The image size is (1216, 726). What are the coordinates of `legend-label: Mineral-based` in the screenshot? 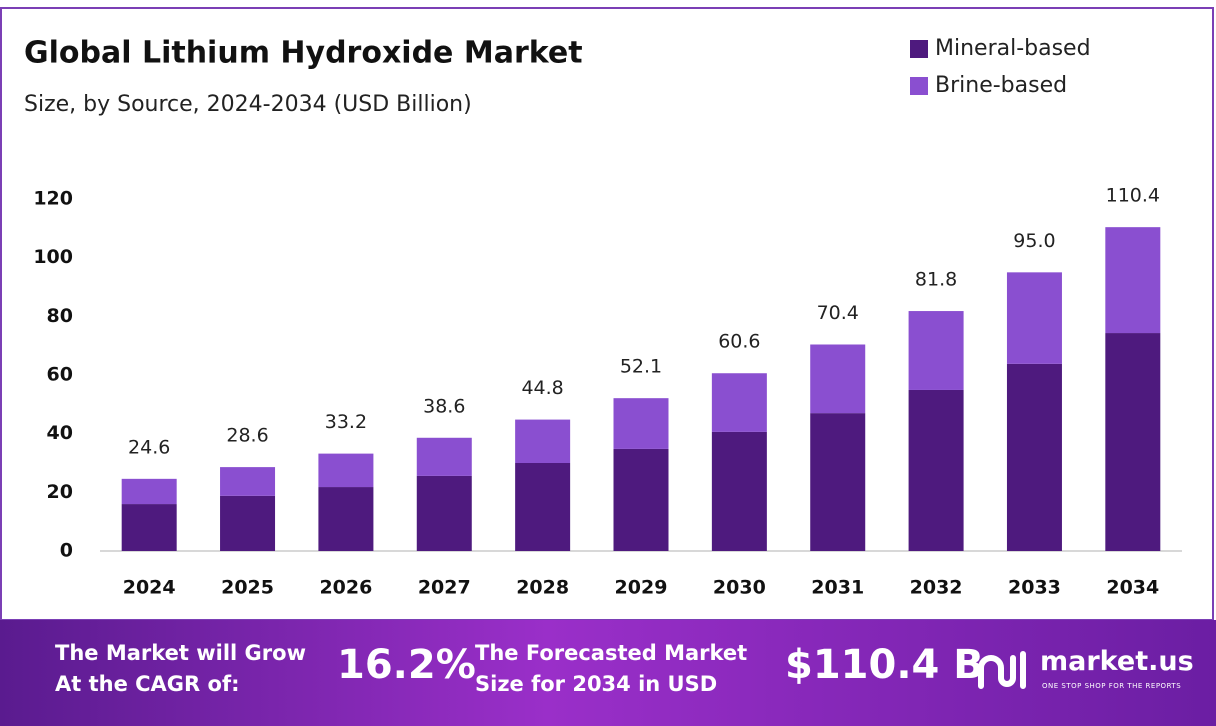 It's located at (1013, 48).